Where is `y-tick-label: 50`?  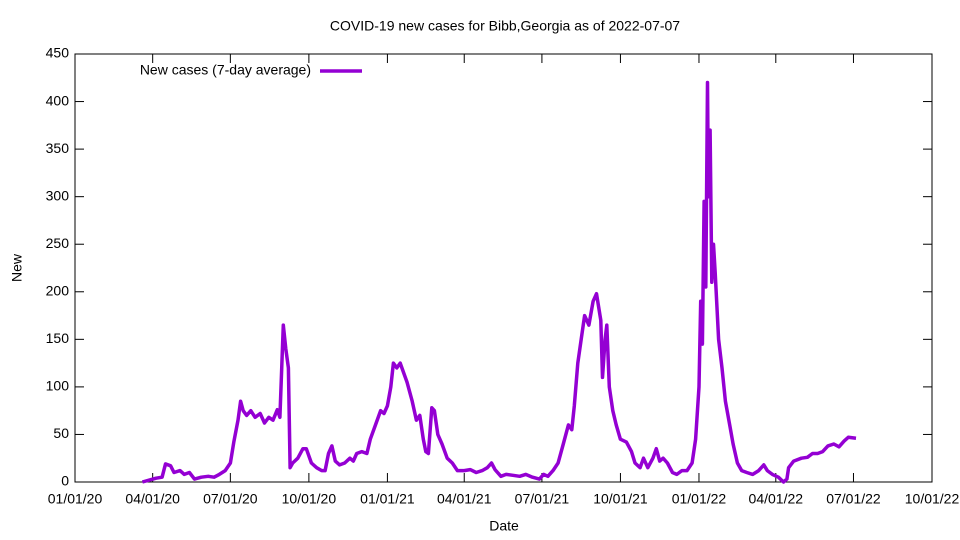
y-tick-label: 50 is located at coordinates (61, 433).